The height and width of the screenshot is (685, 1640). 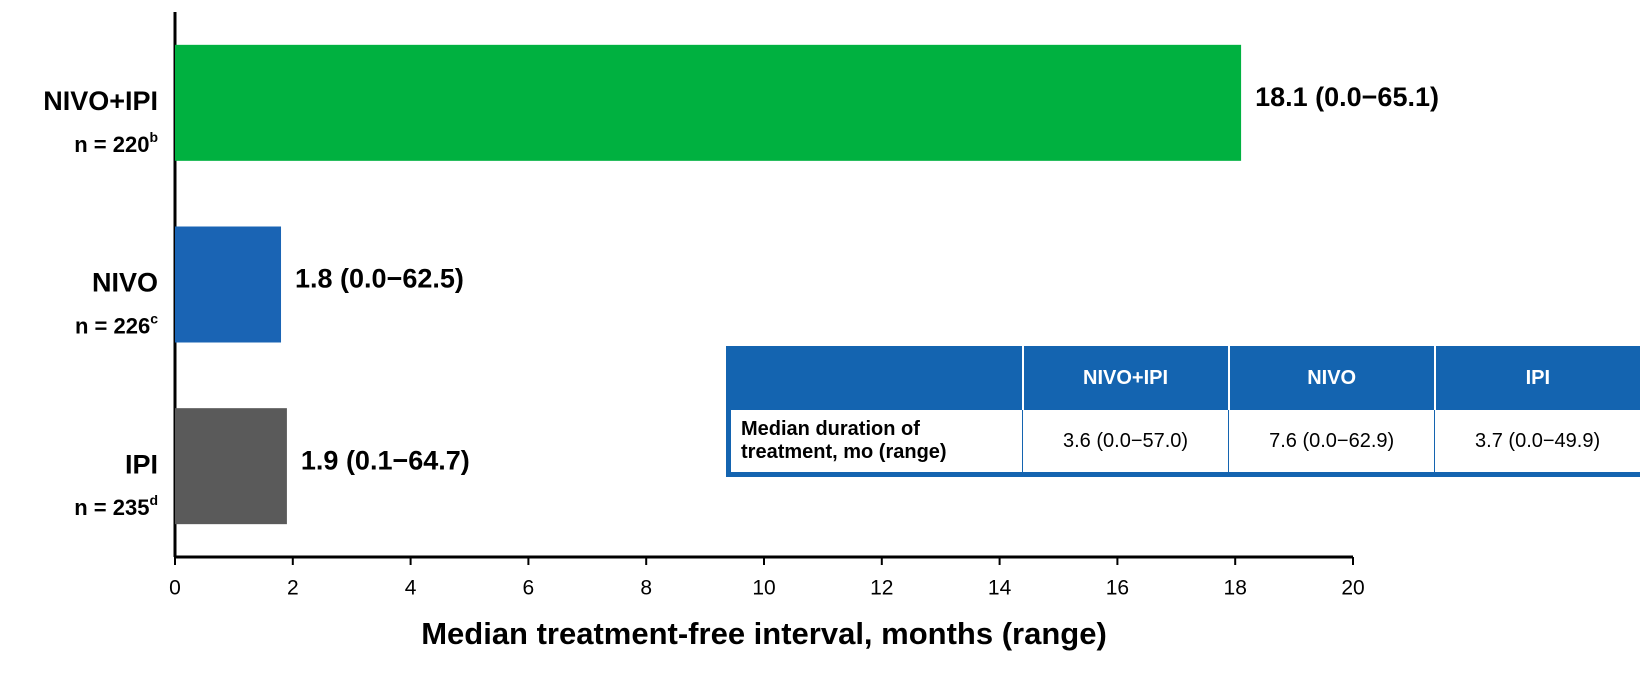 What do you see at coordinates (125, 283) in the screenshot?
I see `category-label: NIVO` at bounding box center [125, 283].